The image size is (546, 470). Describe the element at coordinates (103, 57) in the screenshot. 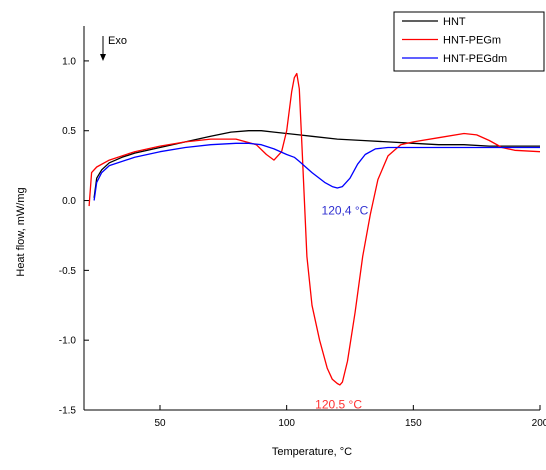

I see `exo-arrow-head` at that location.